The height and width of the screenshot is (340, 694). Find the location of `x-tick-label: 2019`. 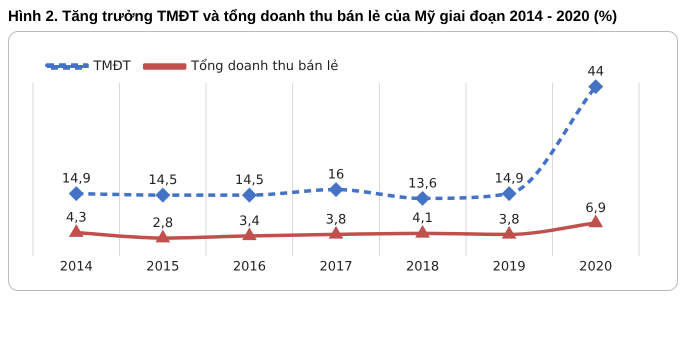

x-tick-label: 2019 is located at coordinates (509, 267).